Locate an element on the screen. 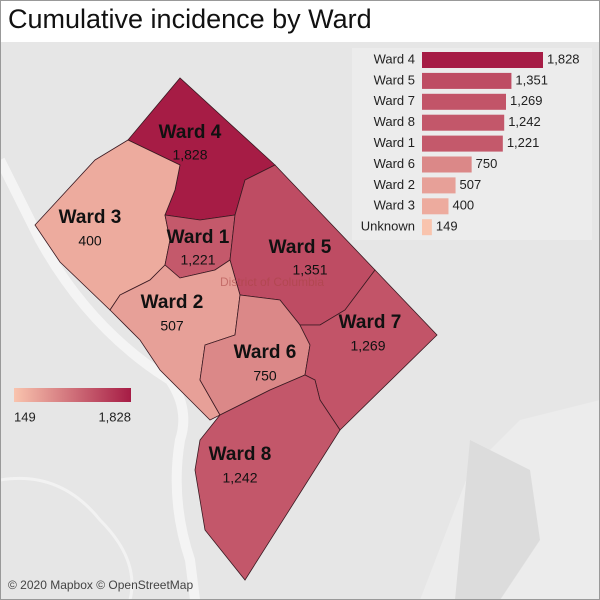  ward-name: Ward 4 is located at coordinates (190, 132).